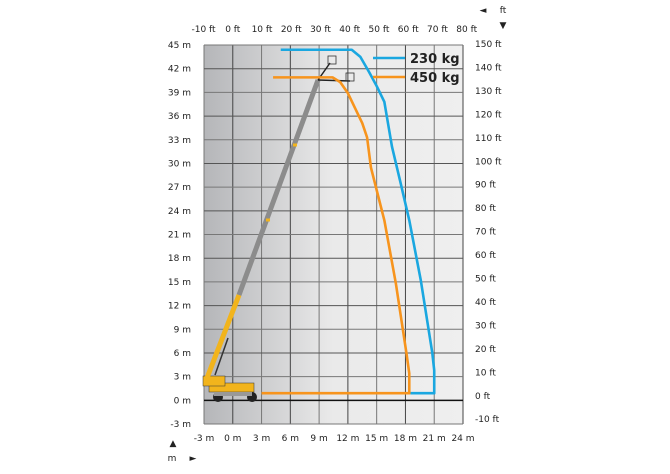 This screenshot has width=670, height=474. I want to click on legend-label: 450 kg, so click(435, 78).